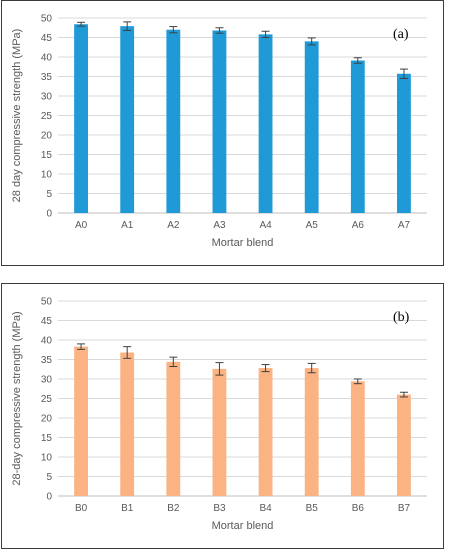 The height and width of the screenshot is (550, 449). Describe the element at coordinates (173, 225) in the screenshot. I see `chart-a-x-tick-label: A2` at that location.